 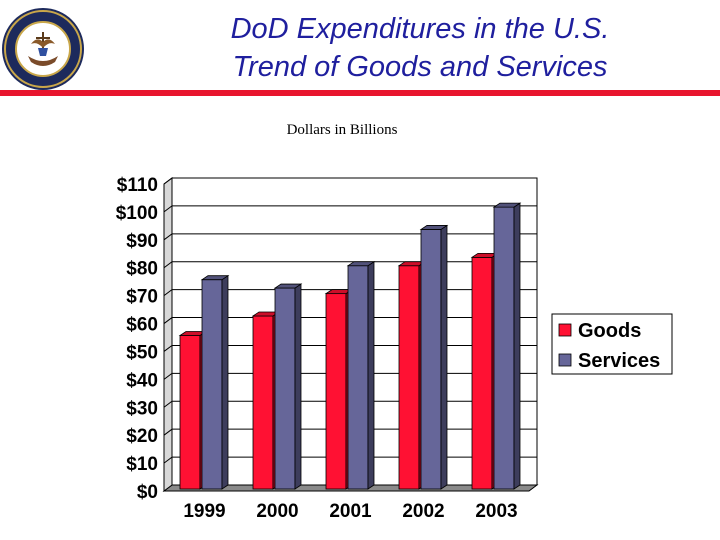 I want to click on y-tick-label: $10, so click(x=142, y=464).